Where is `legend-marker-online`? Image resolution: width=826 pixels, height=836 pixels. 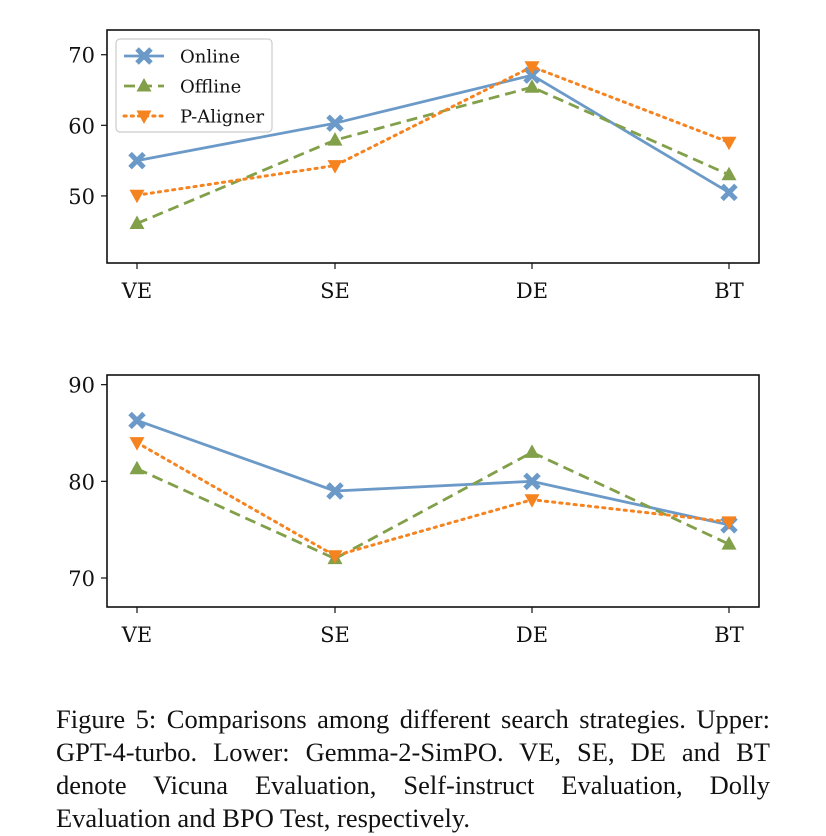
legend-marker-online is located at coordinates (144, 56).